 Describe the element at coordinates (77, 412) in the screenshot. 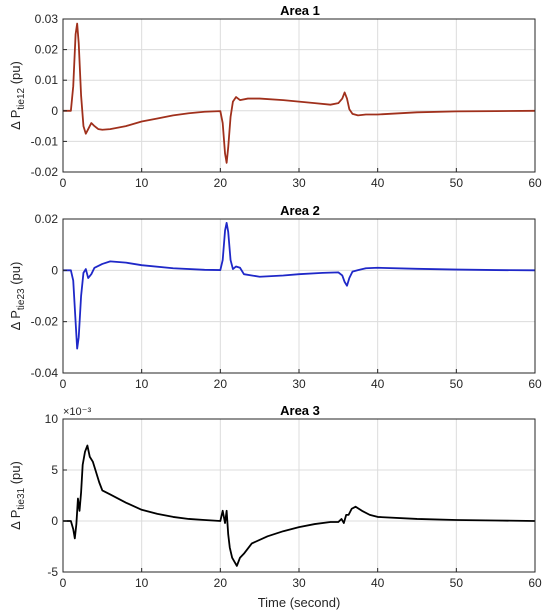

I see `y-exponent-label: ×10⁻³` at that location.